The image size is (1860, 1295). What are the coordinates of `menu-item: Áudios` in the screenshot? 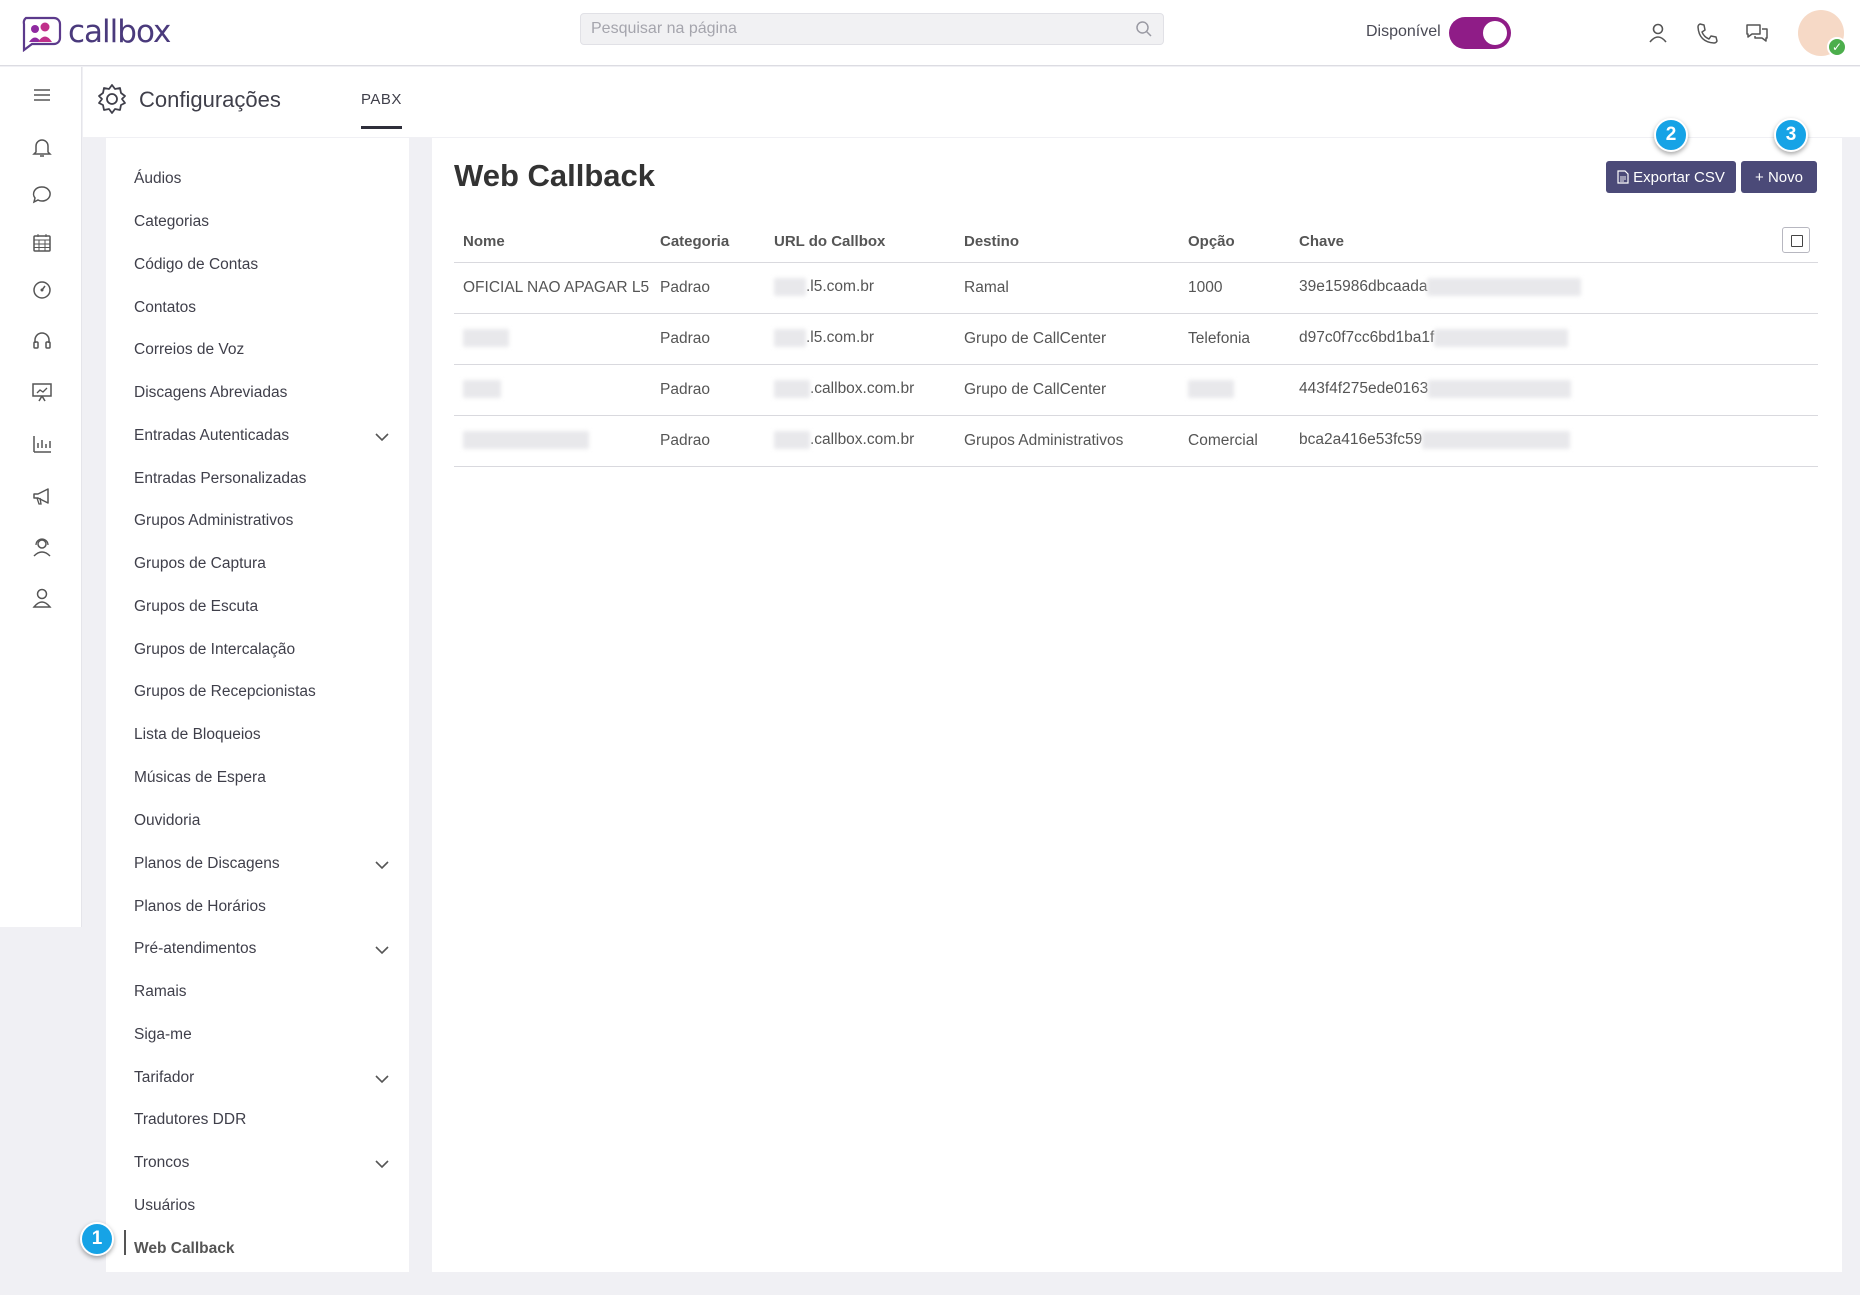 It's located at (158, 178).